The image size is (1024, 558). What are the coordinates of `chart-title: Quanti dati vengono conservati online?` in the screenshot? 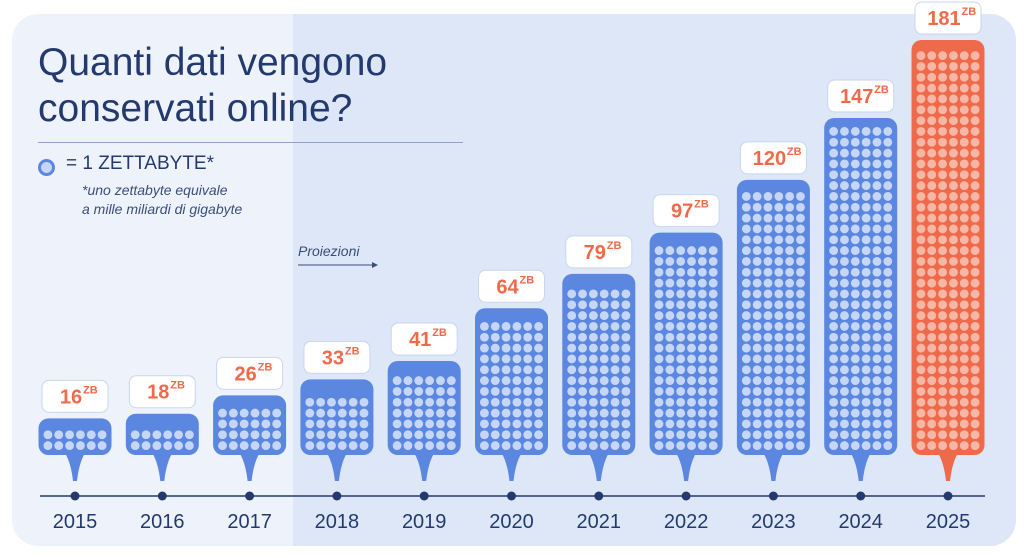 It's located at (213, 85).